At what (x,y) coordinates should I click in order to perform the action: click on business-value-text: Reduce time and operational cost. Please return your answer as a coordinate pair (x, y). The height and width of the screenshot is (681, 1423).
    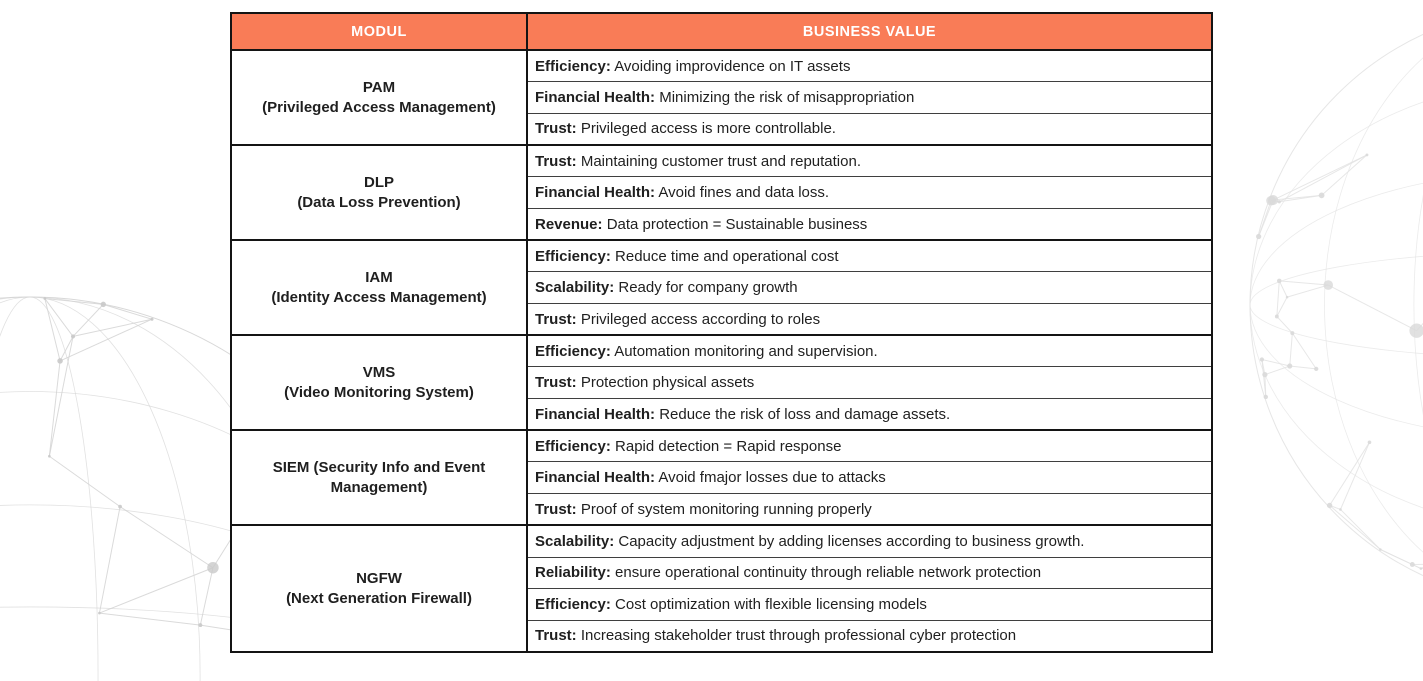
    Looking at the image, I should click on (724, 256).